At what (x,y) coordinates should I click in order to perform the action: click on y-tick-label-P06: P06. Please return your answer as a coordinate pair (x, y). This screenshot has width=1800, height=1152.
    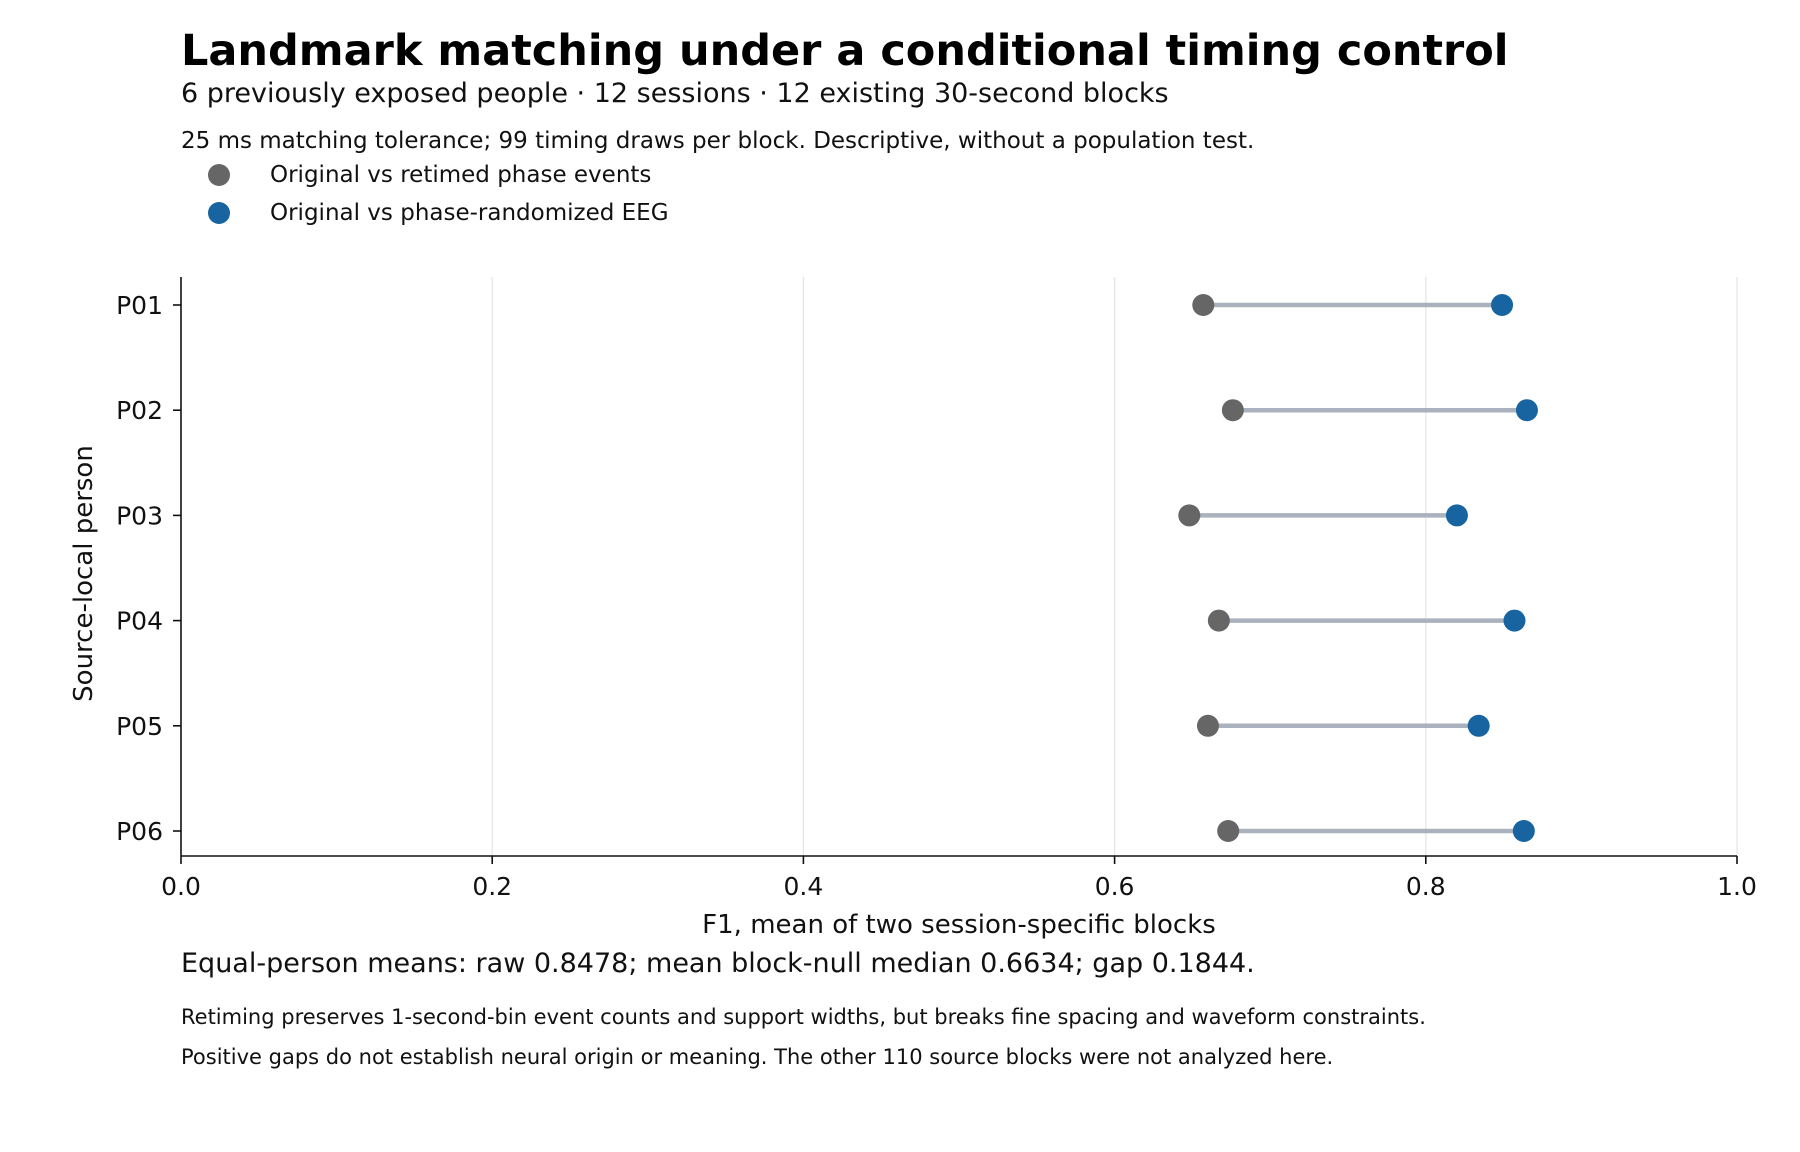
    Looking at the image, I should click on (139, 831).